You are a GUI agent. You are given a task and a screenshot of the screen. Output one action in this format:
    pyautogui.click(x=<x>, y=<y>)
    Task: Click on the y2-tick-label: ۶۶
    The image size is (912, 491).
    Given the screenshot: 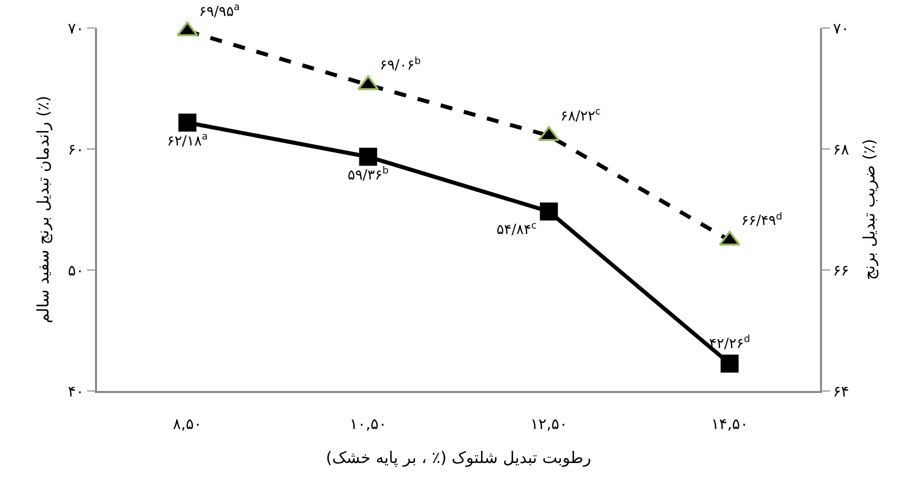 What is the action you would take?
    pyautogui.click(x=841, y=270)
    